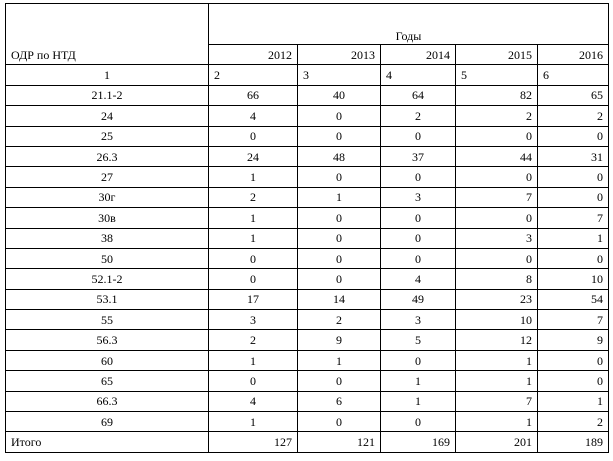 This screenshot has width=613, height=461. I want to click on total-value: 121, so click(339, 442).